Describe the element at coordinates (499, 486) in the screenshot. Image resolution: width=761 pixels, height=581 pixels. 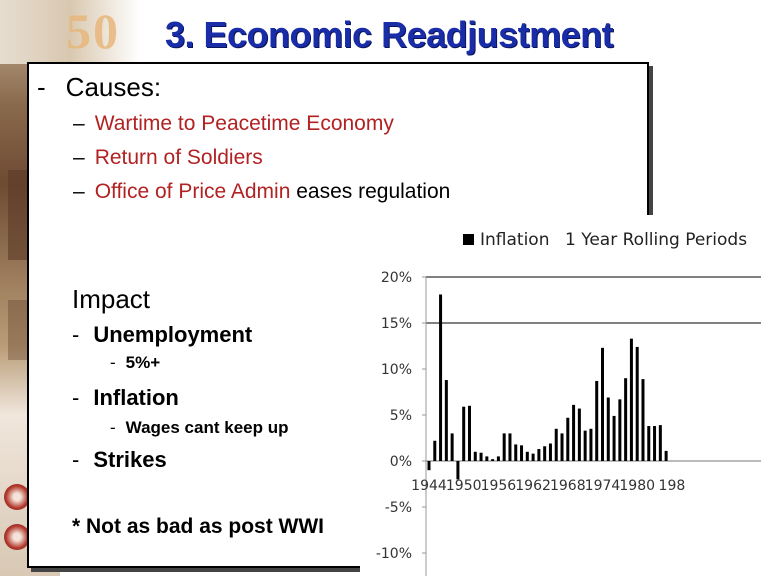
I see `x-tick-label: 1956` at that location.